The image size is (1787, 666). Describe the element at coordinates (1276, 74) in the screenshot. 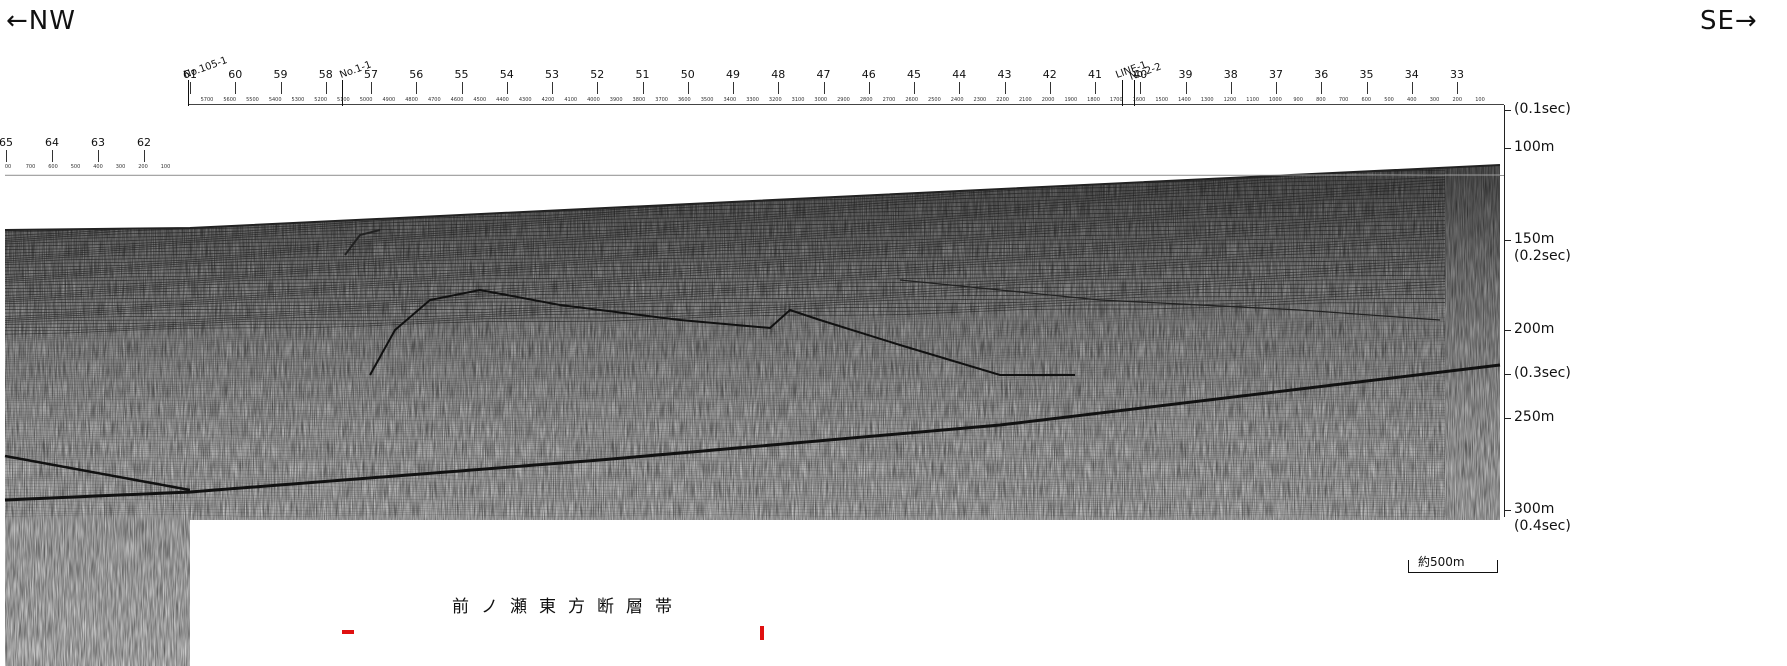

I see `shotpoint-label: 37` at that location.